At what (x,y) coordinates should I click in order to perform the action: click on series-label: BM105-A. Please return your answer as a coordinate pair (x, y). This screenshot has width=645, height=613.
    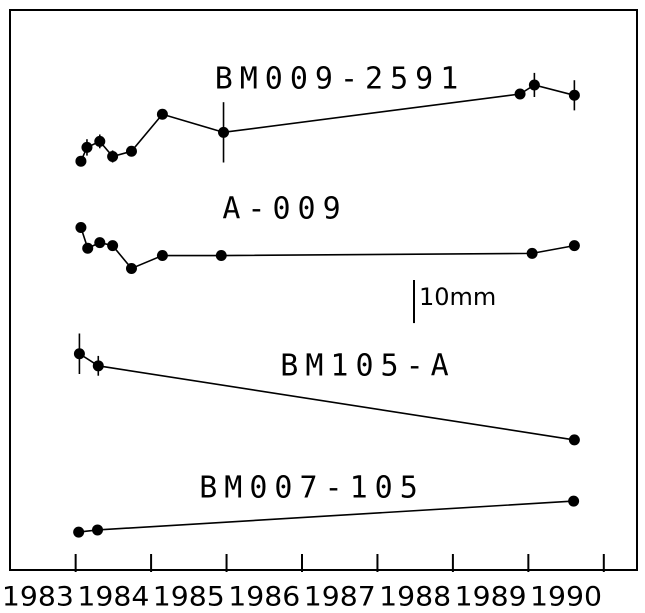
    Looking at the image, I should click on (367, 366).